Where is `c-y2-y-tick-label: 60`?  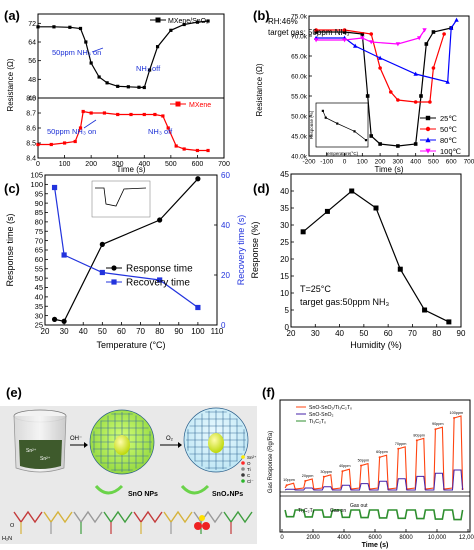
c-y2-y-tick-label: 60 is located at coordinates (225, 175).